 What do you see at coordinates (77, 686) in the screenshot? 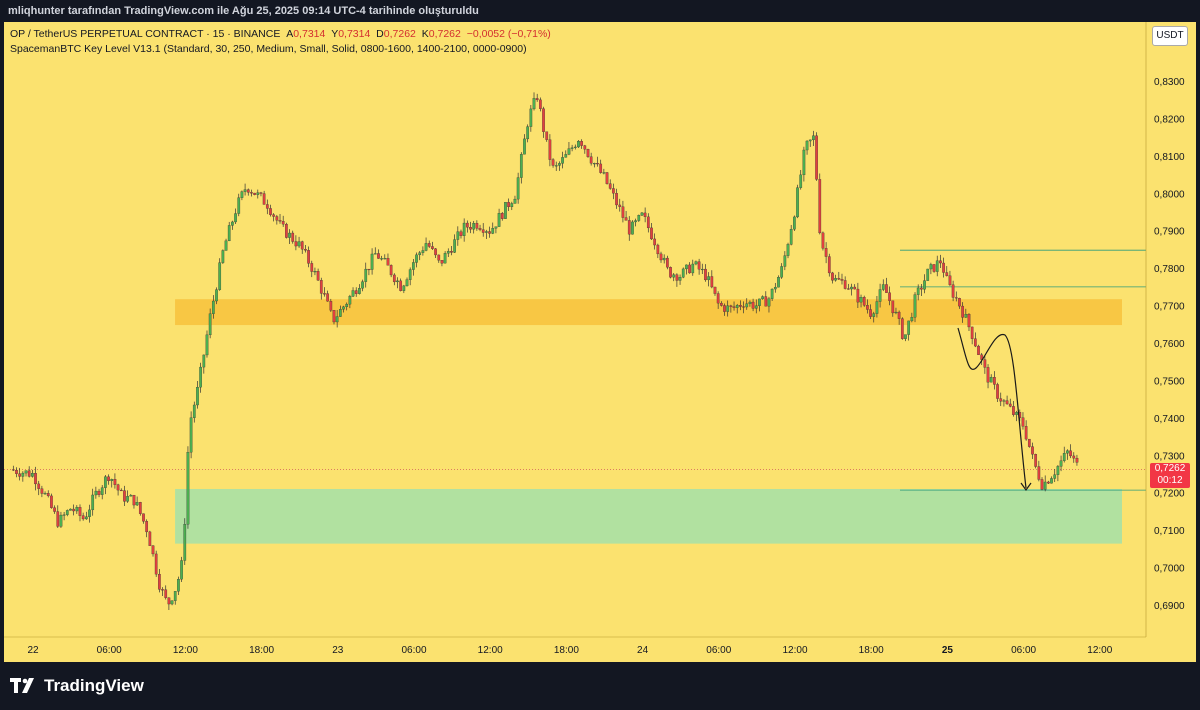
I see `tradingview-logo: TradingView` at bounding box center [77, 686].